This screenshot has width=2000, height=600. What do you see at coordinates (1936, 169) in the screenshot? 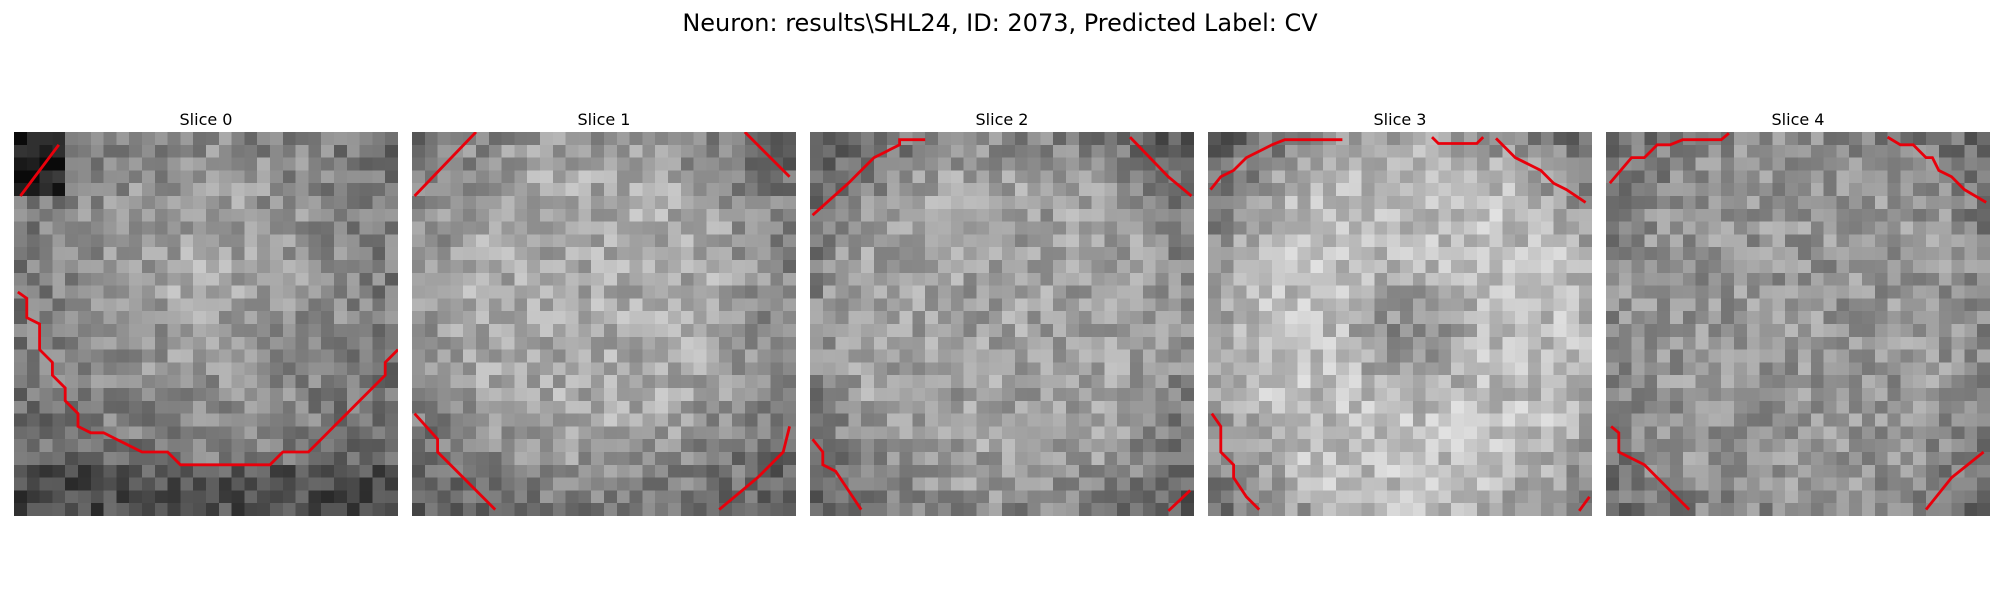
I see `contour-line-4b` at bounding box center [1936, 169].